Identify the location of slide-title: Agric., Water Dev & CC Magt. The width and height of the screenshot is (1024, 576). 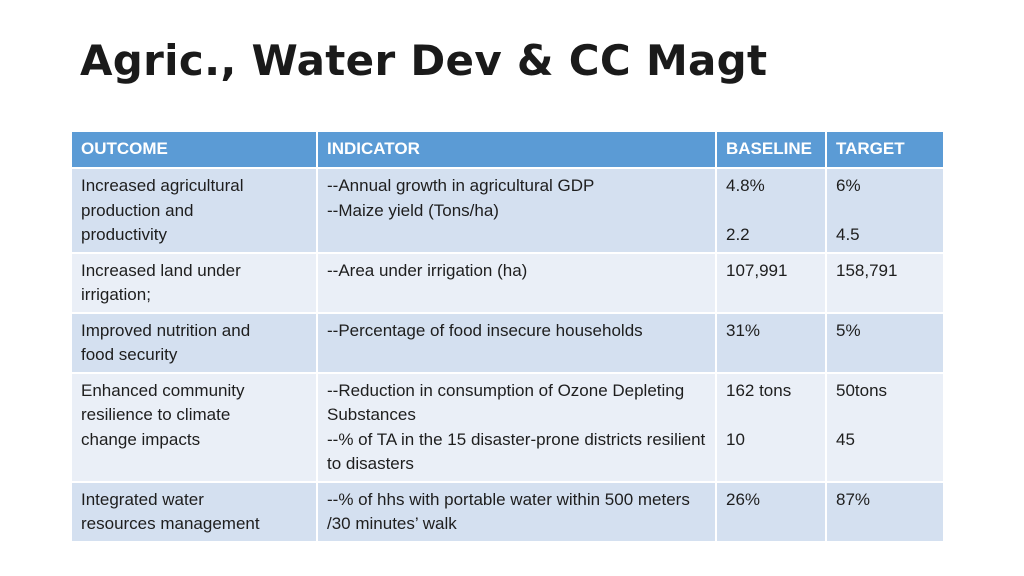
(424, 60).